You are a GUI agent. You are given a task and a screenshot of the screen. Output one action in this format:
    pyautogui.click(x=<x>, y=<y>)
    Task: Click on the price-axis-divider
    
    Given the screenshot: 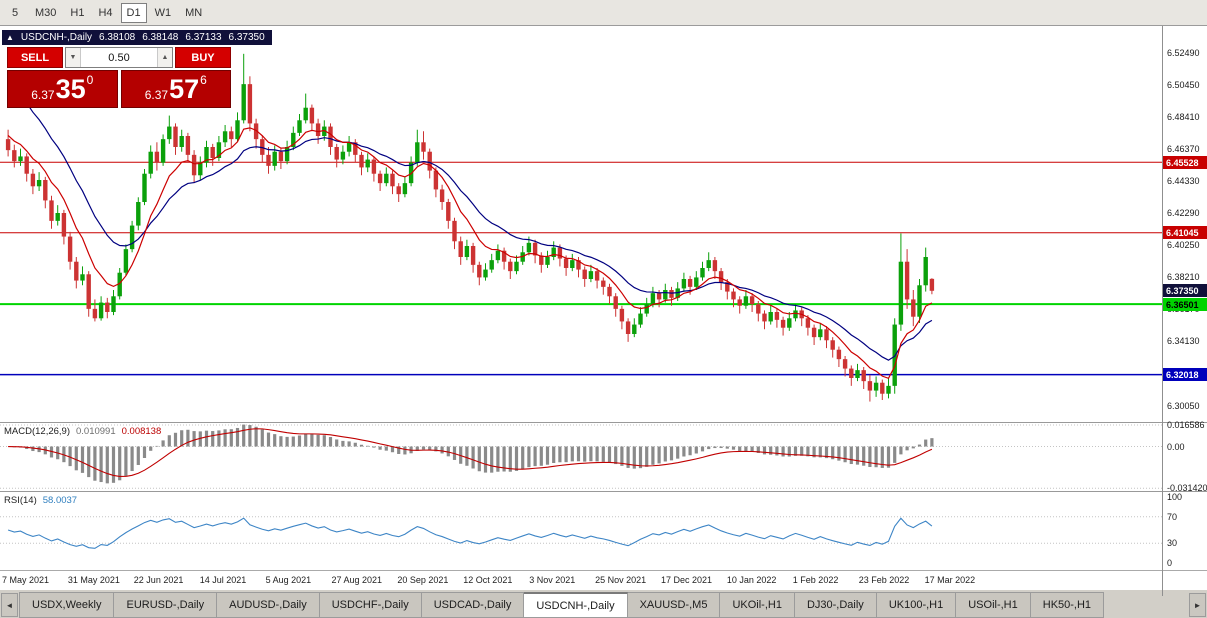 What is the action you would take?
    pyautogui.click(x=1162, y=311)
    